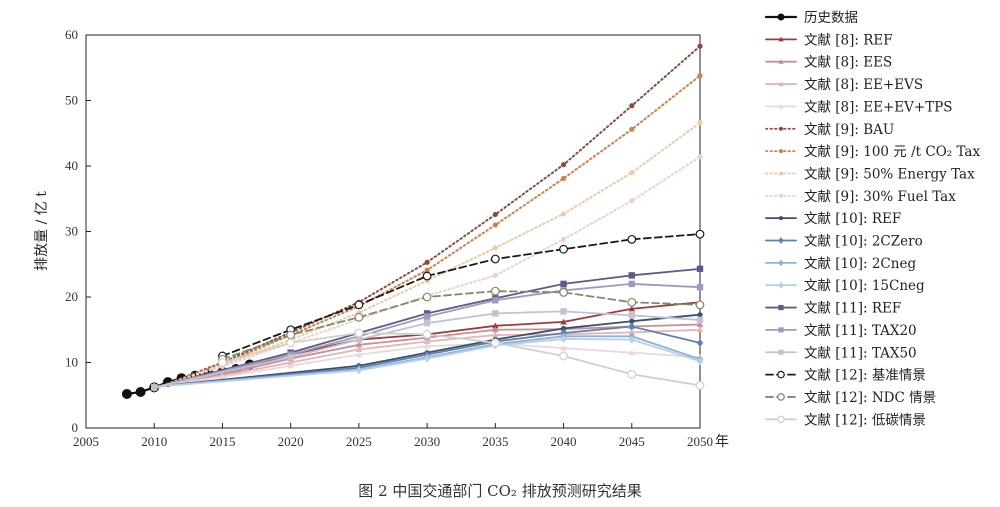  Describe the element at coordinates (865, 375) in the screenshot. I see `legend-label: 文献 [12]: 基准情景` at that location.